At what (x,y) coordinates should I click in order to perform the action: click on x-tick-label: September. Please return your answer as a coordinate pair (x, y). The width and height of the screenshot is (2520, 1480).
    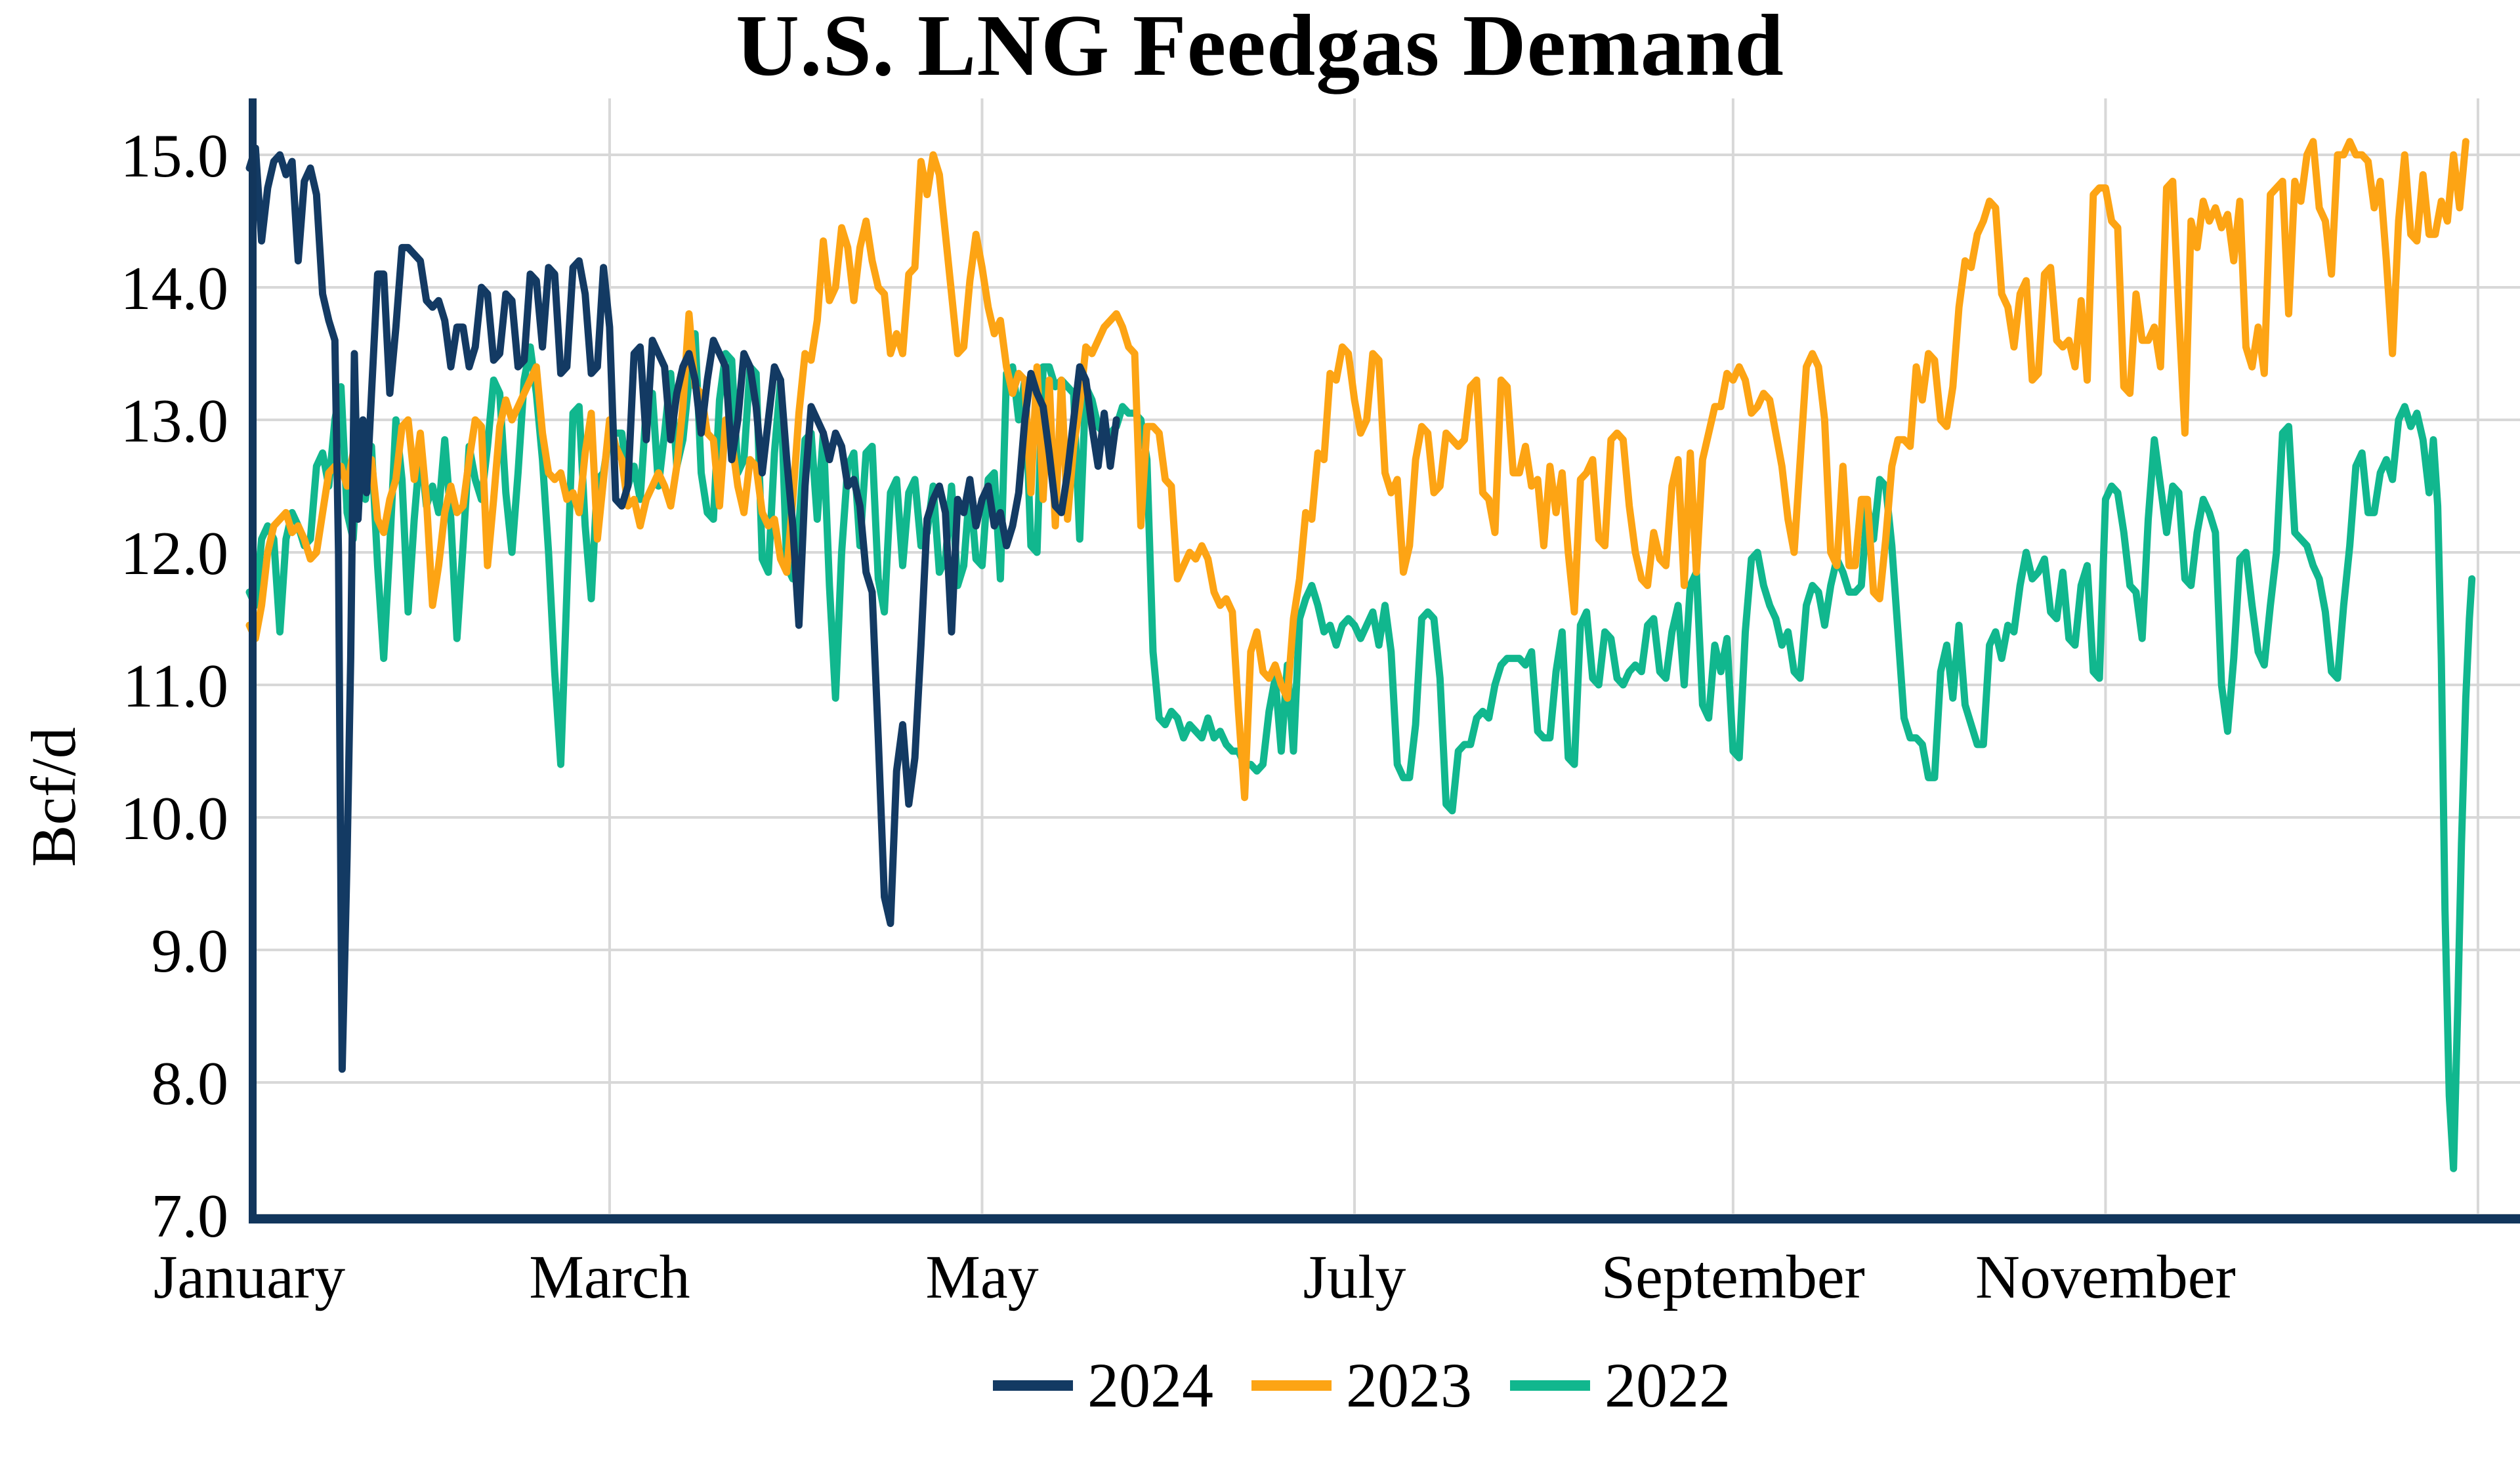
    Looking at the image, I should click on (1733, 1277).